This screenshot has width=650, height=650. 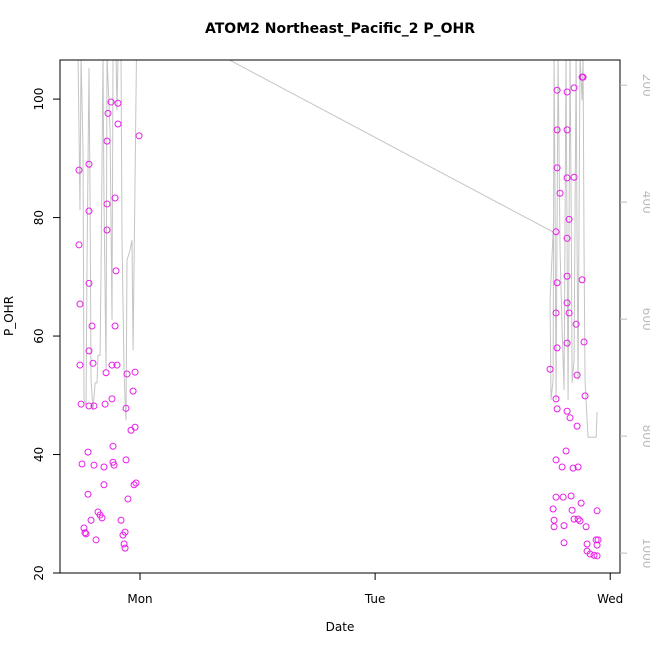 I want to click on y2-tick-label: 400, so click(x=645, y=202).